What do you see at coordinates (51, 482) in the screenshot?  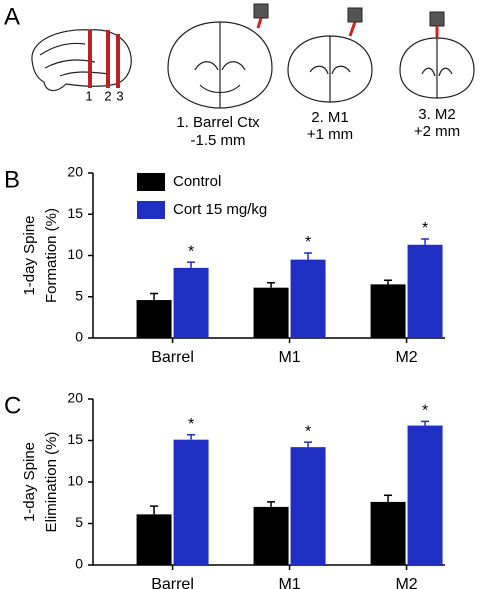 I see `y-axis-label: Elimination (%)` at bounding box center [51, 482].